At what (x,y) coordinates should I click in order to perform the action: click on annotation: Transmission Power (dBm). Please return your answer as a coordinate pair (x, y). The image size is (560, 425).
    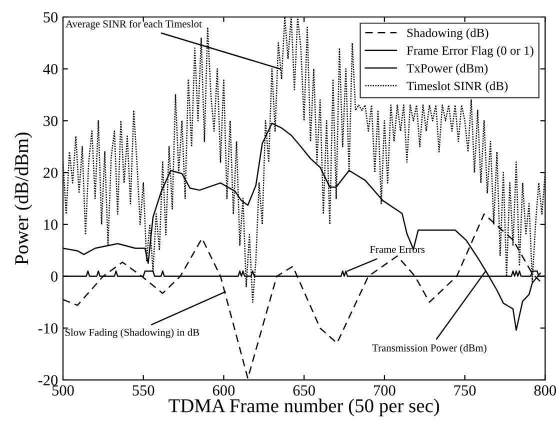
    Looking at the image, I should click on (429, 349).